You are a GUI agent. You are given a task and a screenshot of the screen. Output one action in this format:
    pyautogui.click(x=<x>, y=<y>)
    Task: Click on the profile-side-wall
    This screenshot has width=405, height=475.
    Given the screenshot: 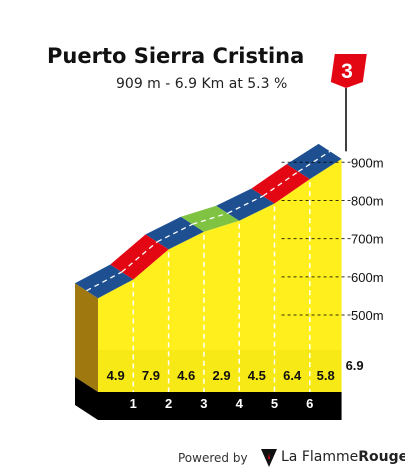 What is the action you would take?
    pyautogui.click(x=86, y=351)
    